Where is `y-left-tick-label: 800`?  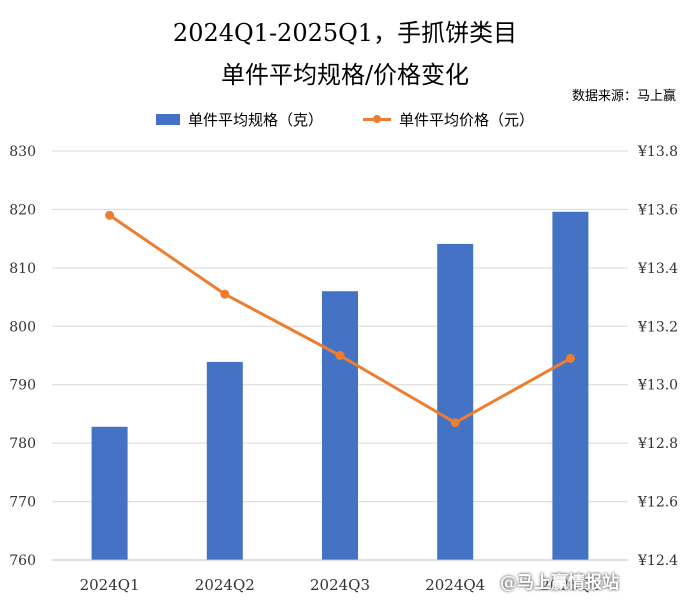
y-left-tick-label: 800 is located at coordinates (22, 327).